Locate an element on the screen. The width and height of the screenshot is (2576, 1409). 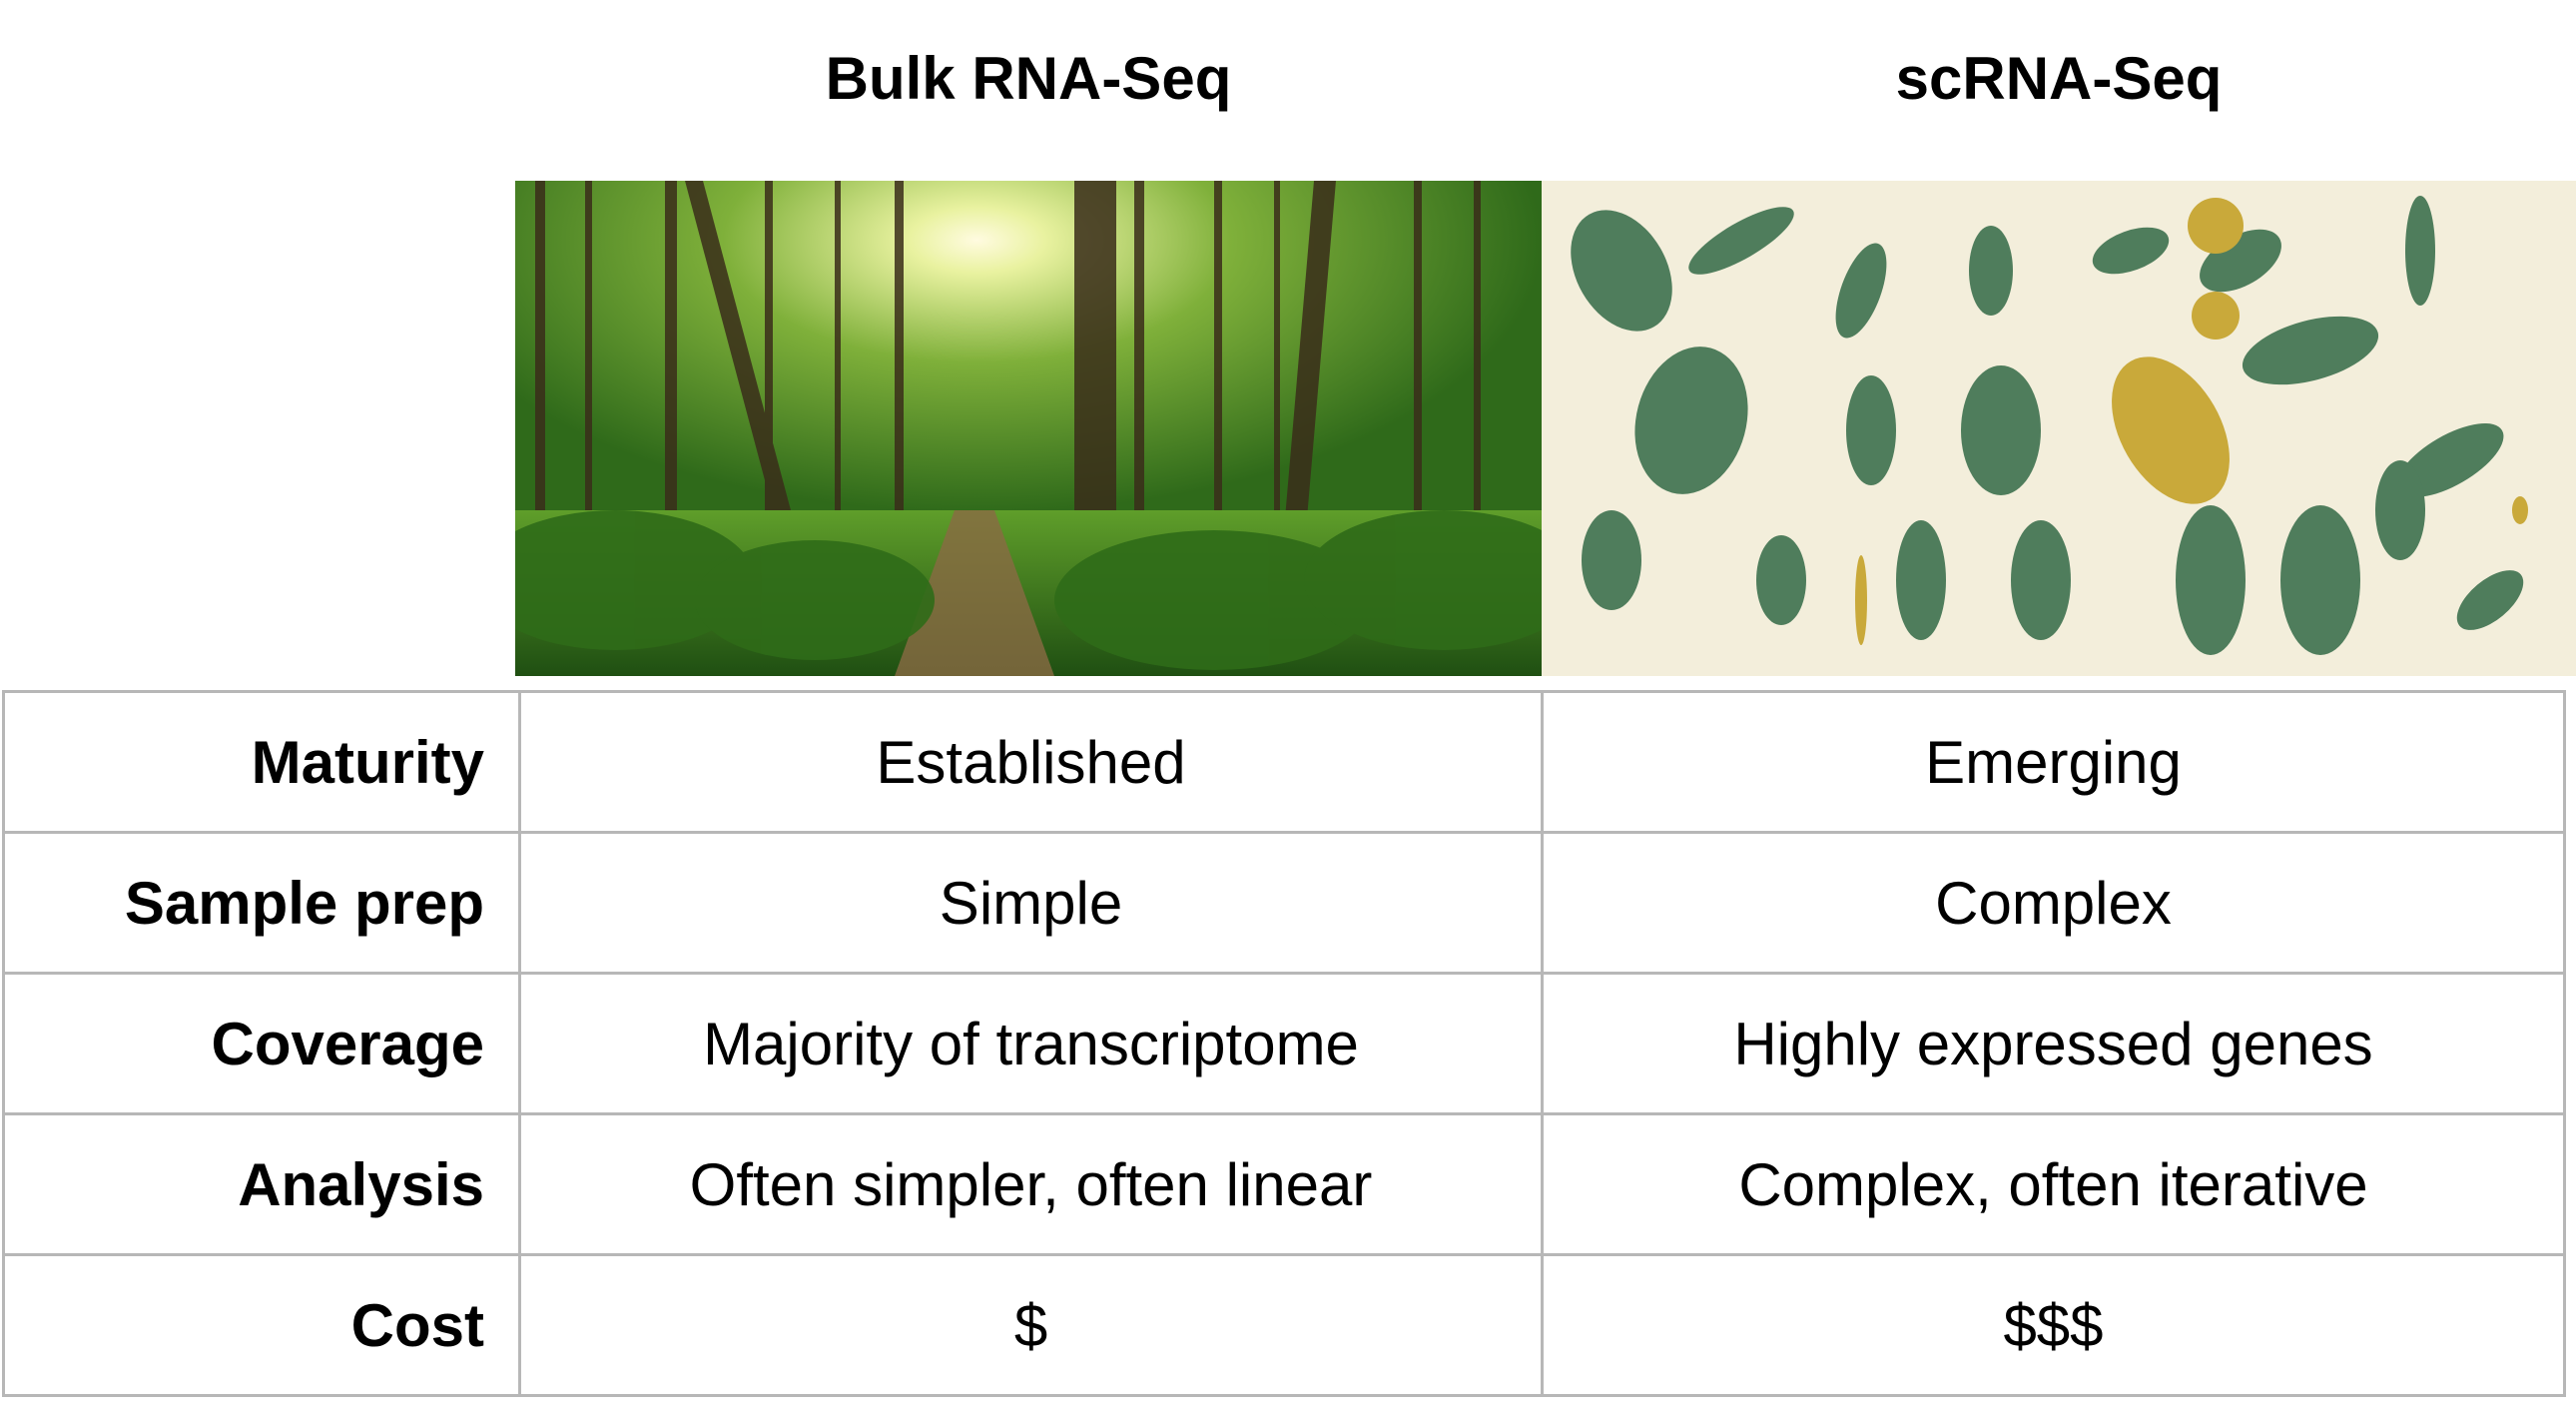
row-label: Analysis is located at coordinates (261, 1184).